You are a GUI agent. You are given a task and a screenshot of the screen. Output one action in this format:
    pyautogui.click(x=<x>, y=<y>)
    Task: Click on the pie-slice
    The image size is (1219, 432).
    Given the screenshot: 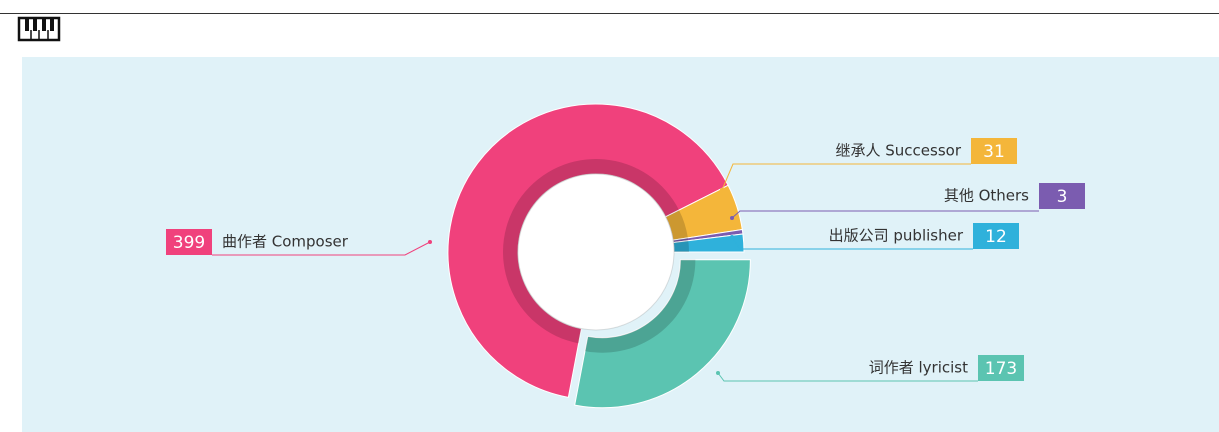 What is the action you would take?
    pyautogui.click(x=662, y=334)
    